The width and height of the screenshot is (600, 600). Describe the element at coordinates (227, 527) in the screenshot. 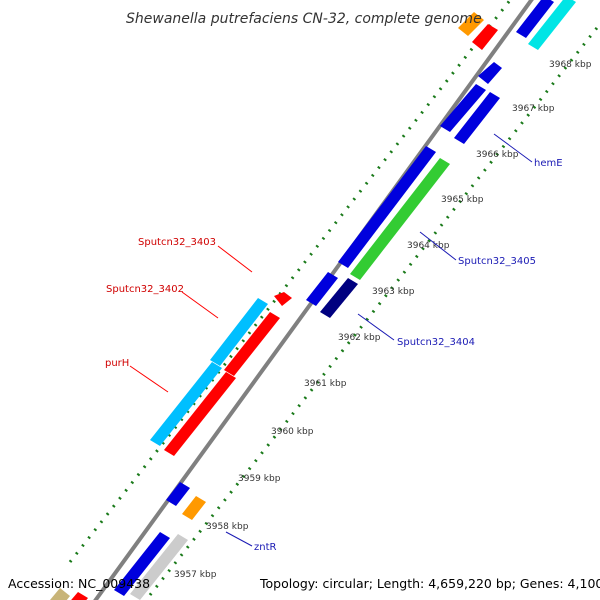

I see `tick-label: 3958 kbp` at that location.